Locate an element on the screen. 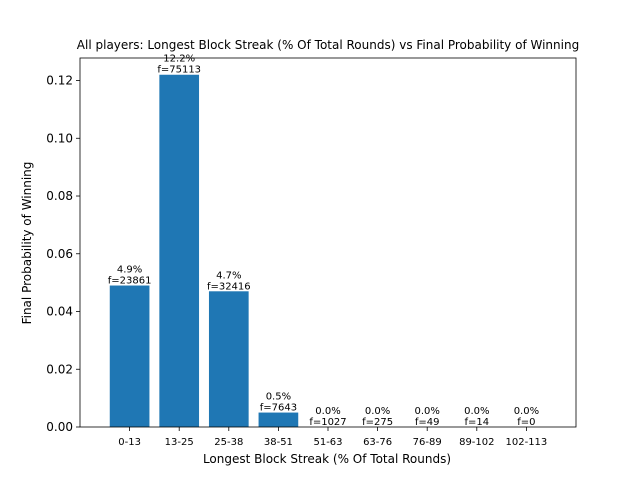  bar-percent-label: 12.2% is located at coordinates (179, 59).